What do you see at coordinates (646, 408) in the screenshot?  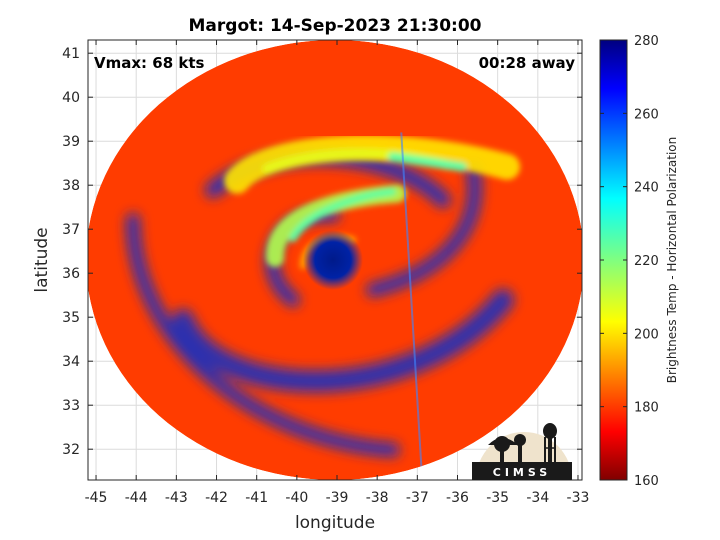 I see `colorbar-tick-label: 180` at bounding box center [646, 408].